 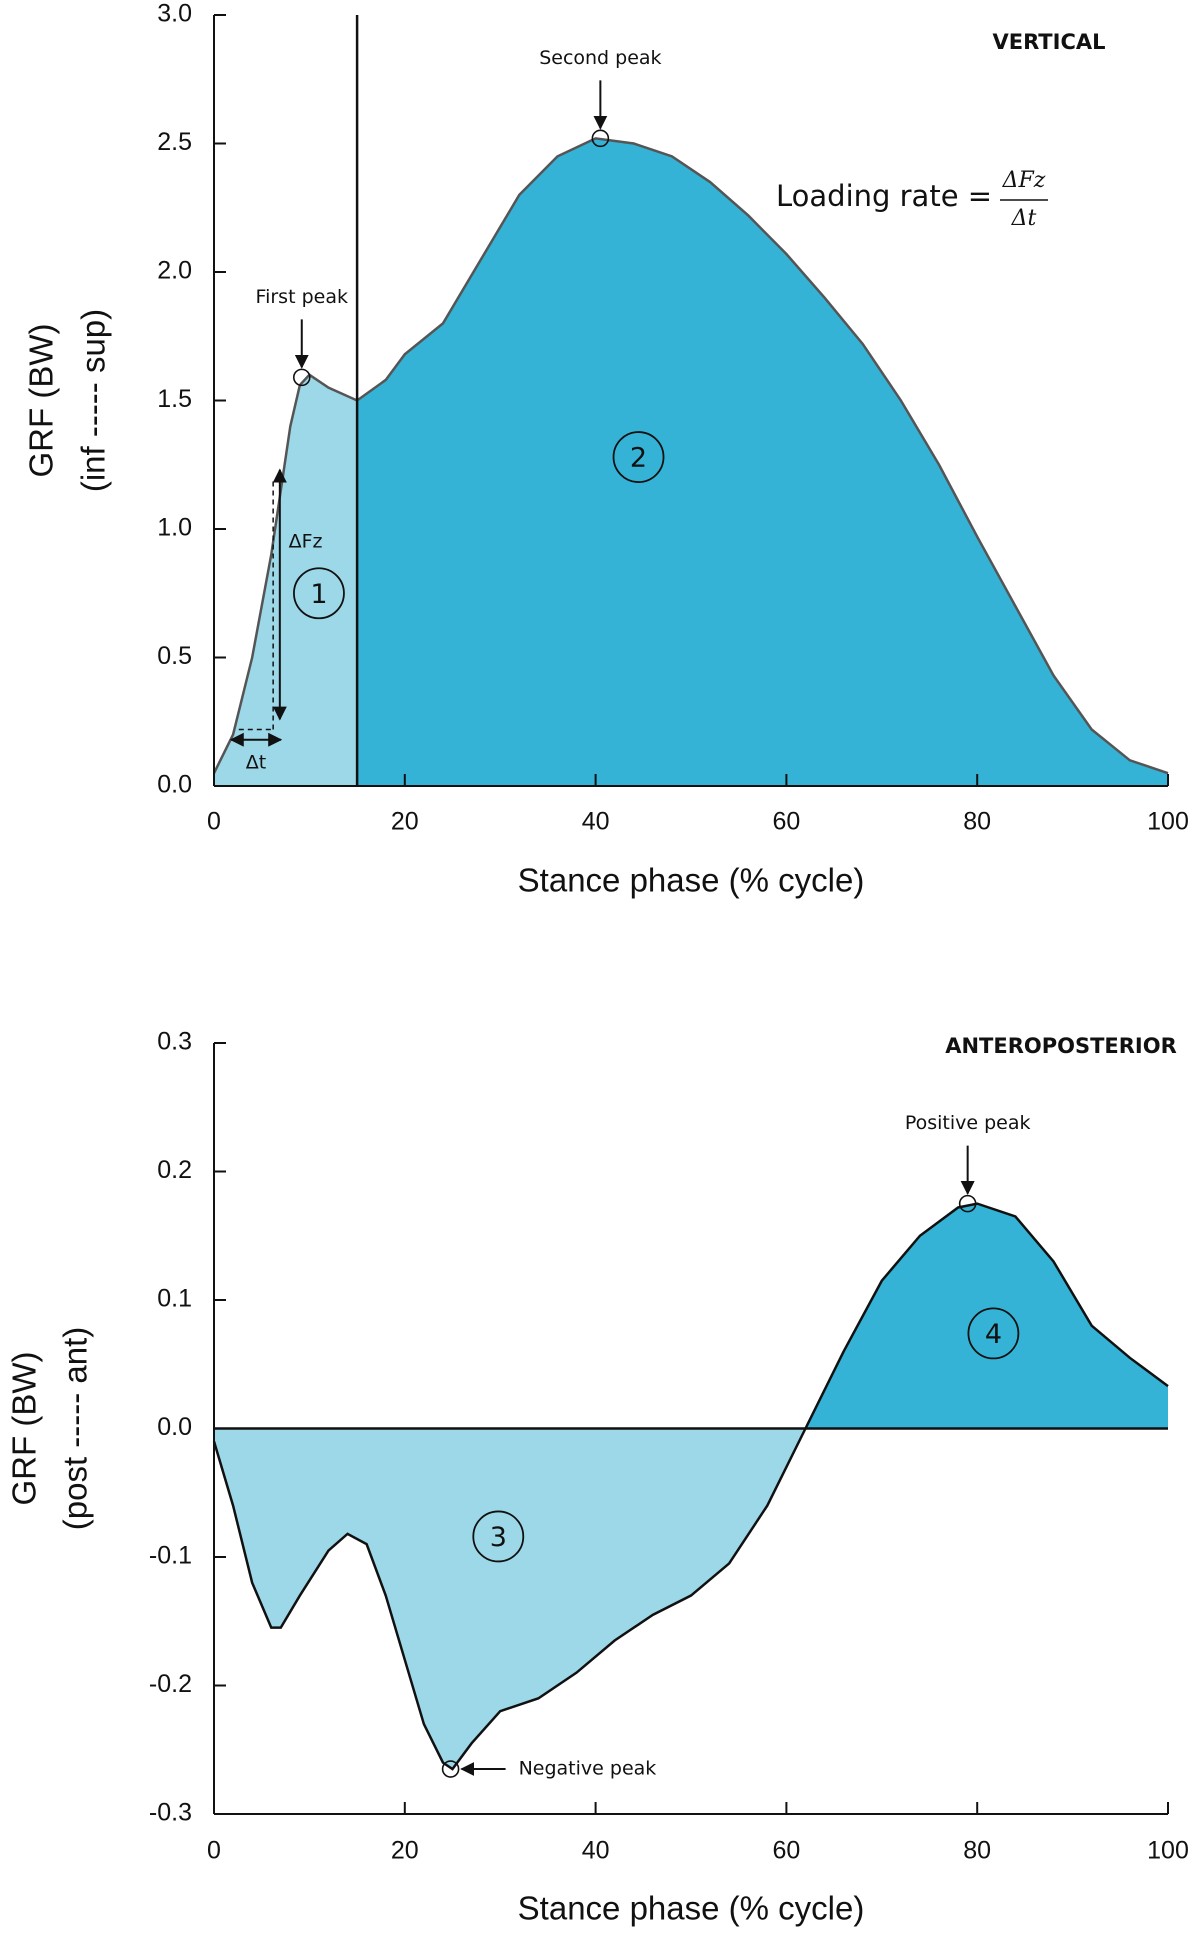 What do you see at coordinates (174, 656) in the screenshot?
I see `y-tick-label: 0.5` at bounding box center [174, 656].